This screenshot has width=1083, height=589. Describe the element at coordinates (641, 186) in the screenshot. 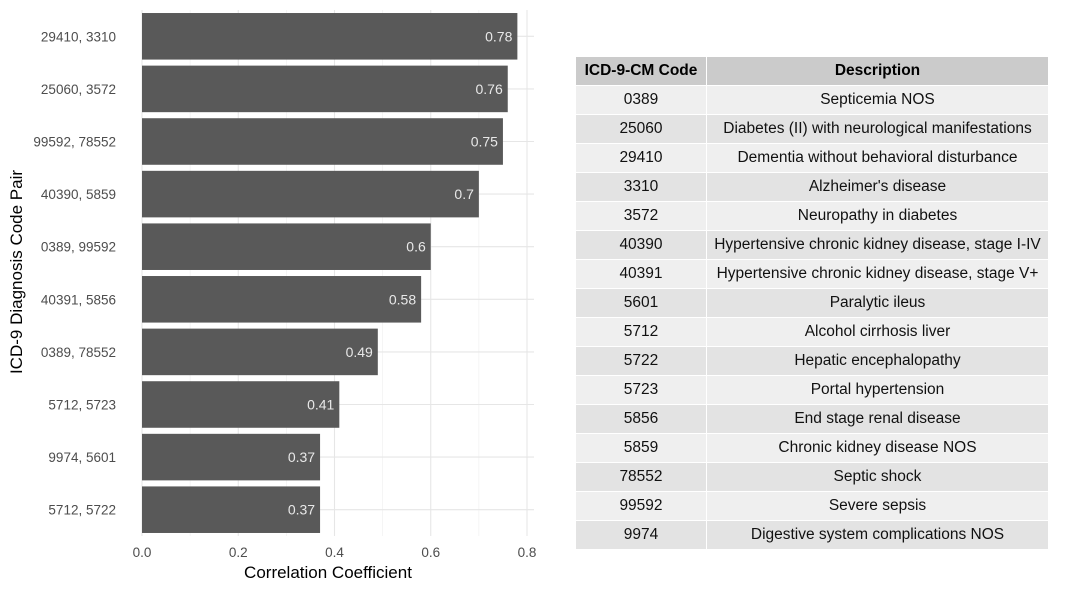

I see `code-cell: 3310` at that location.